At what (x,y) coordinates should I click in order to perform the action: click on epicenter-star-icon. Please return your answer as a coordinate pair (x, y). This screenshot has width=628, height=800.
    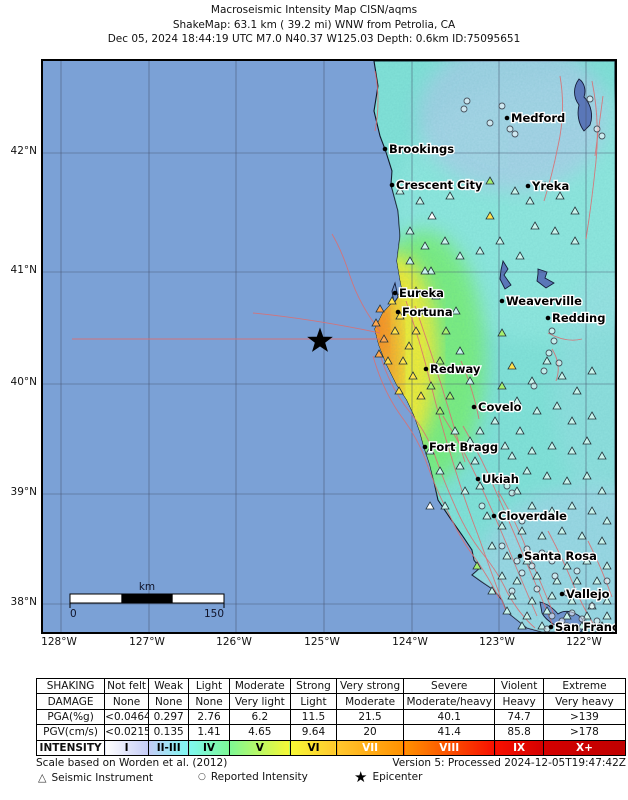
    Looking at the image, I should click on (320, 339).